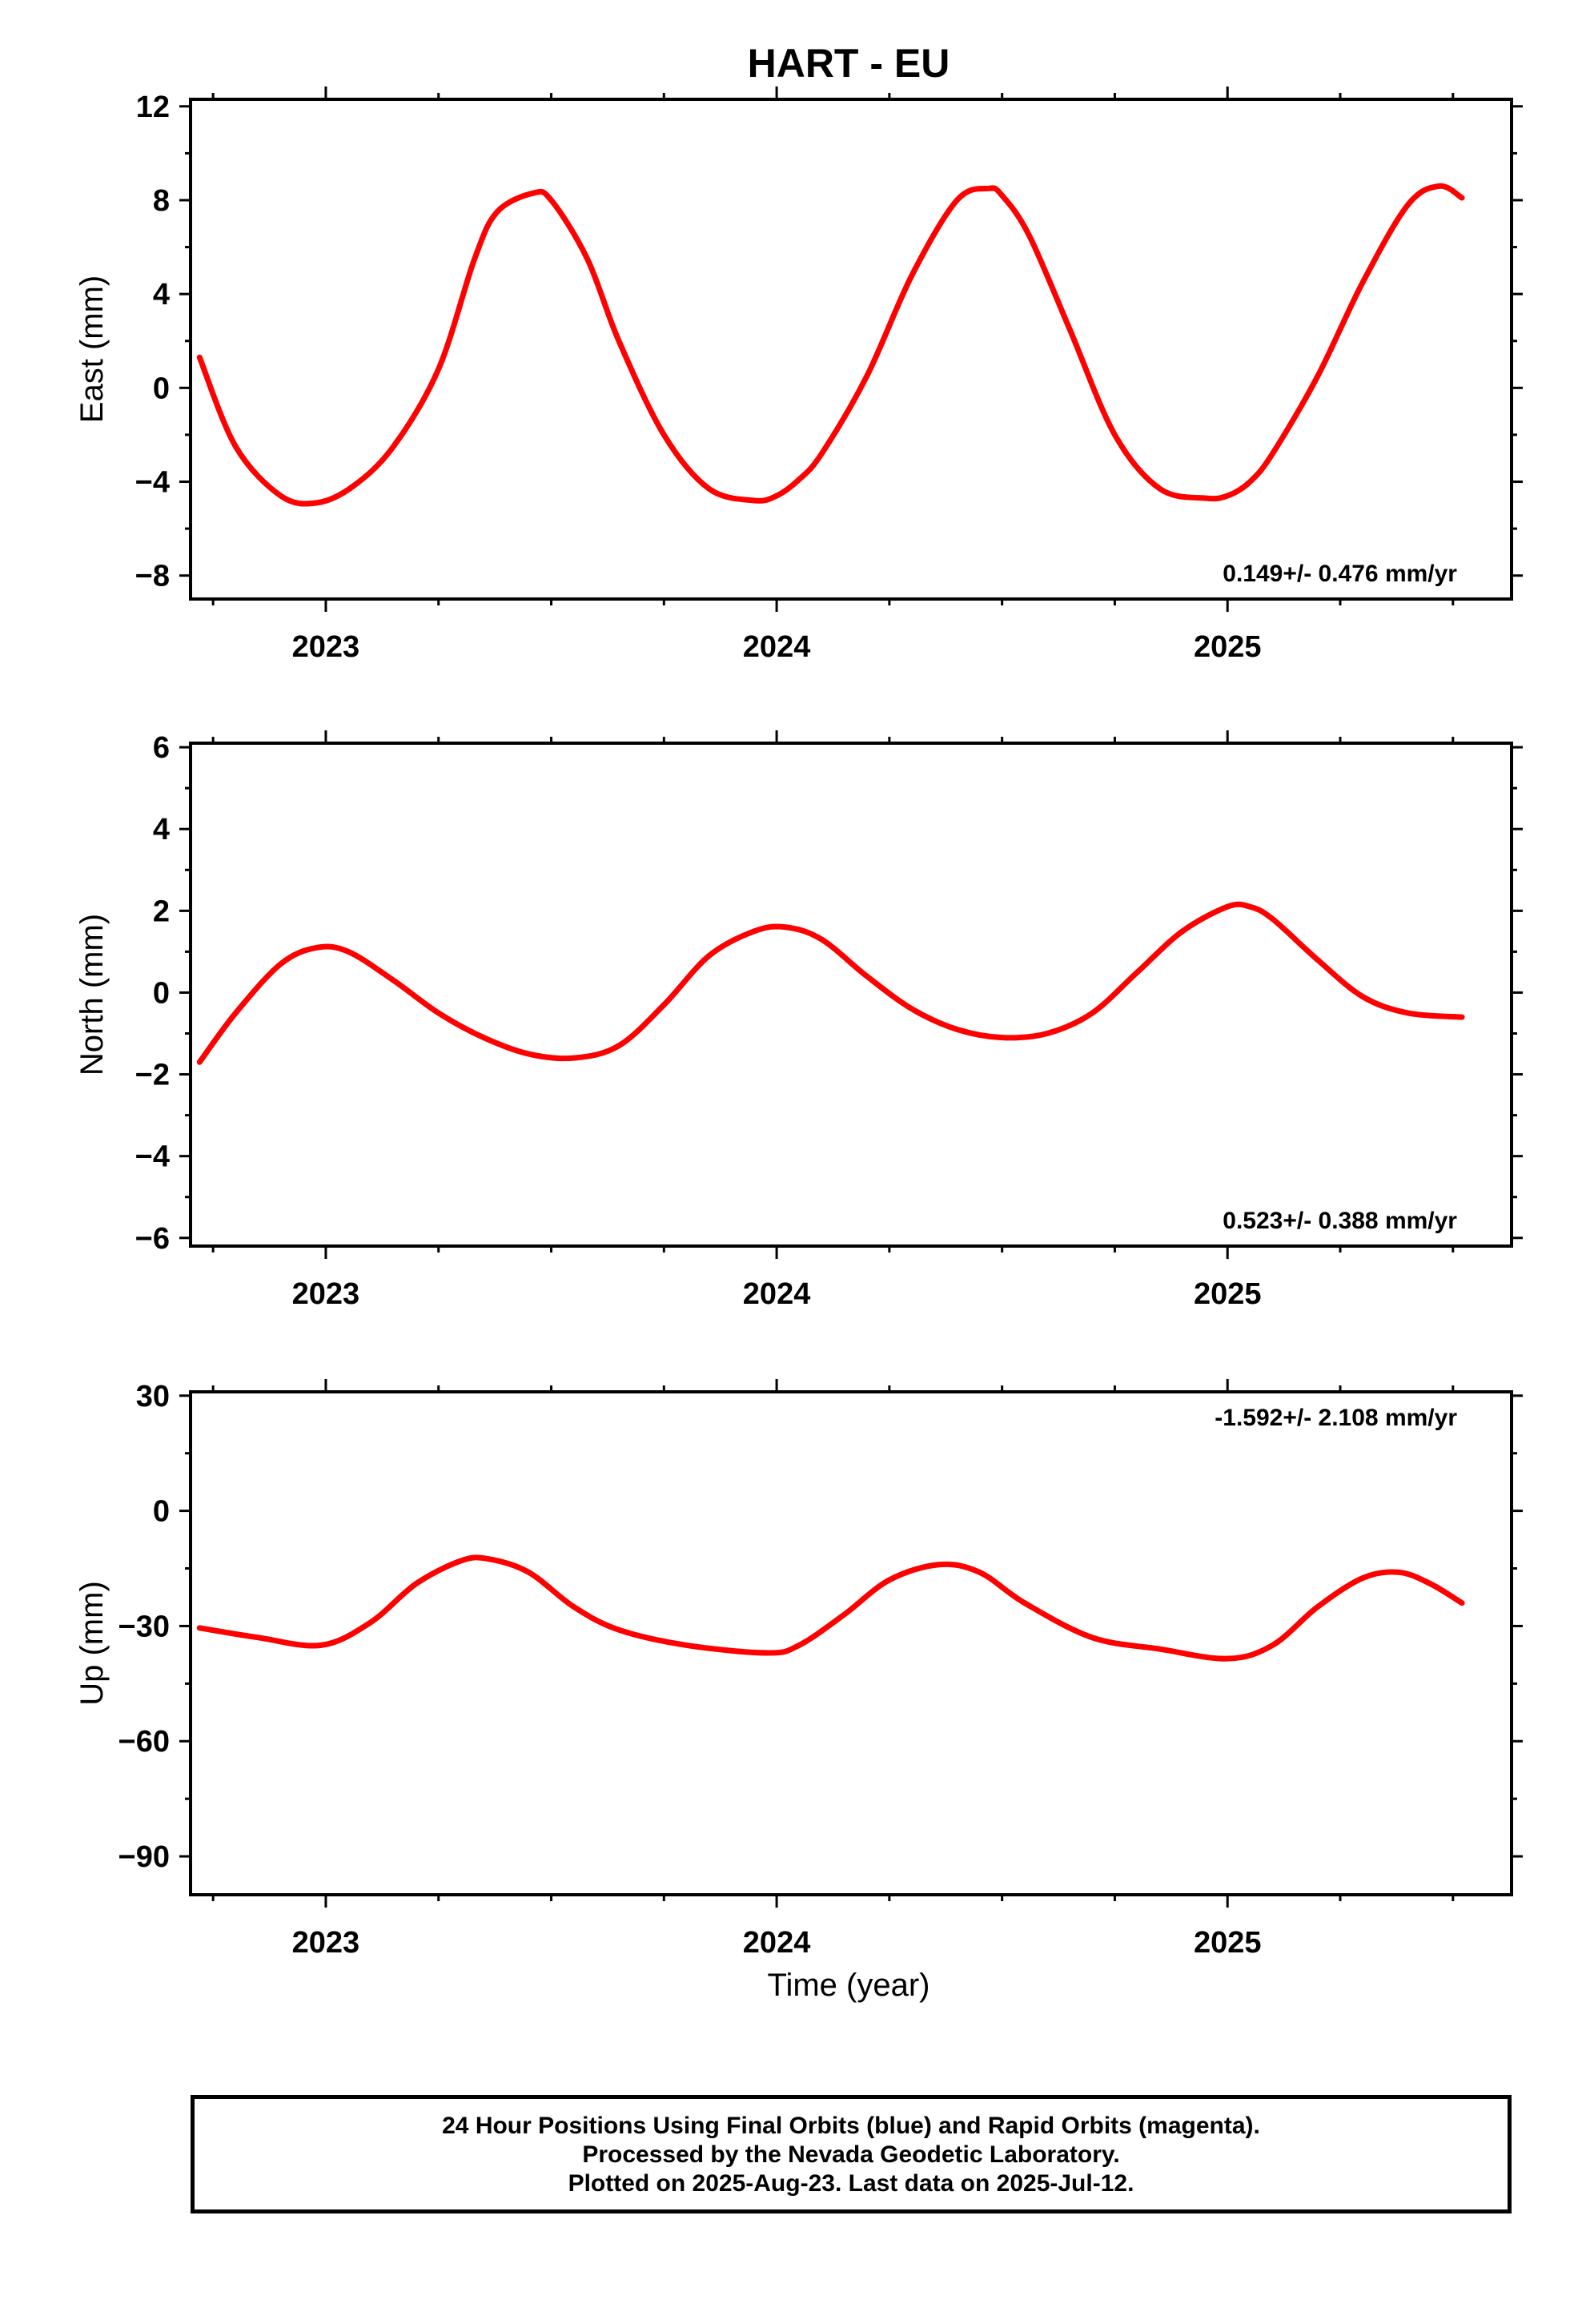 Image resolution: width=1582 pixels, height=2324 pixels. I want to click on east-x-tick-label: 2024, so click(777, 647).